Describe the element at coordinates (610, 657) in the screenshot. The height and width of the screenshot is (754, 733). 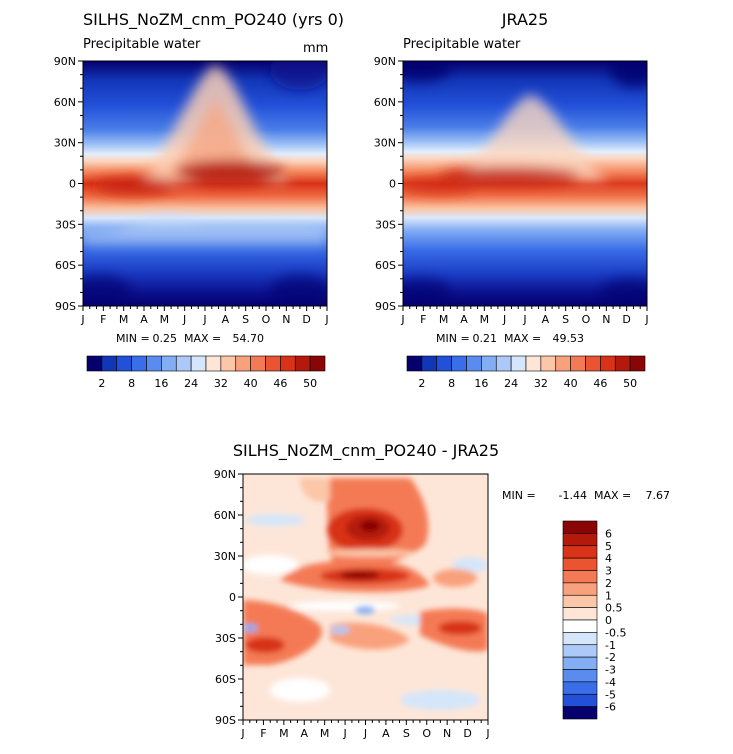
I see `colorbar-label: -2` at that location.